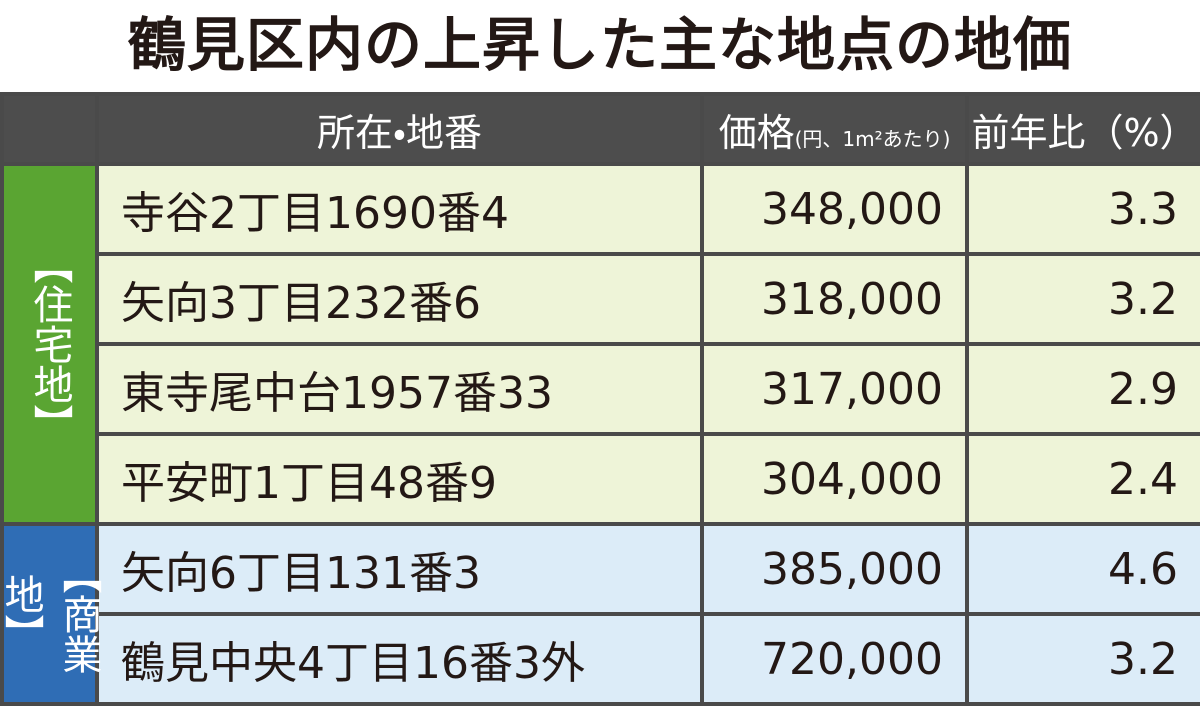 The width and height of the screenshot is (1200, 713). What do you see at coordinates (399, 659) in the screenshot?
I see `location: 鶴見中央4丁目16番3外` at bounding box center [399, 659].